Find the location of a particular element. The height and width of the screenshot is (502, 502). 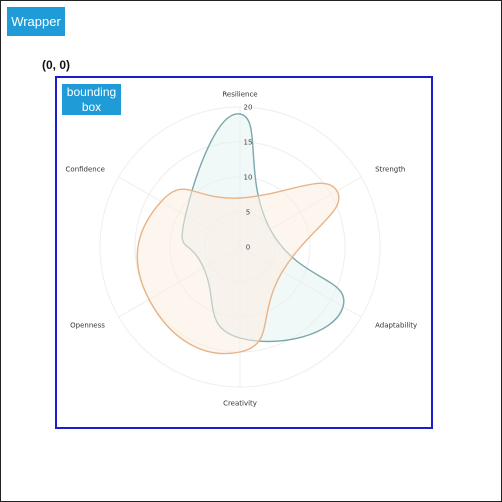

axis-label-adaptability: Adaptability is located at coordinates (396, 326).